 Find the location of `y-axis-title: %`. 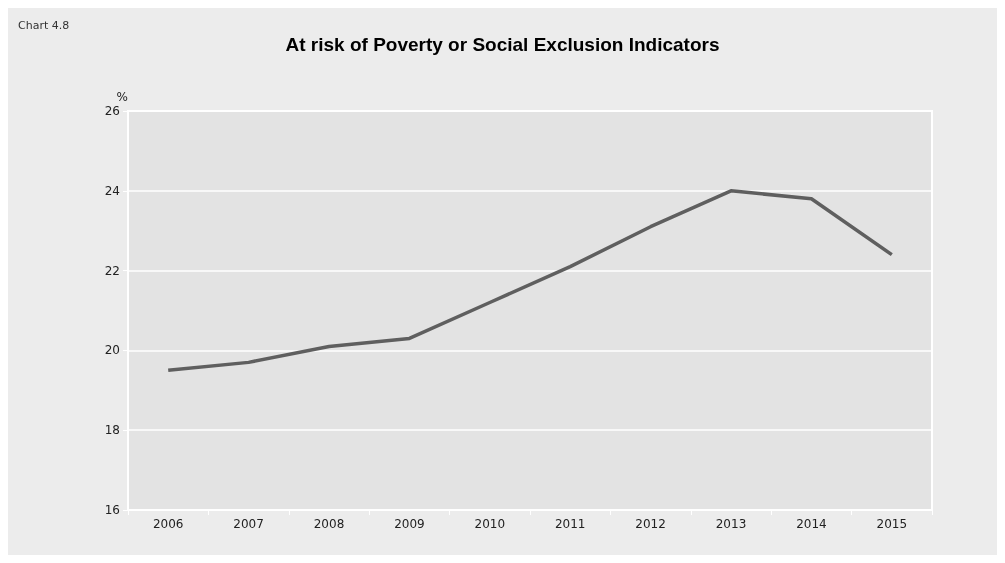

y-axis-title: % is located at coordinates (122, 97).